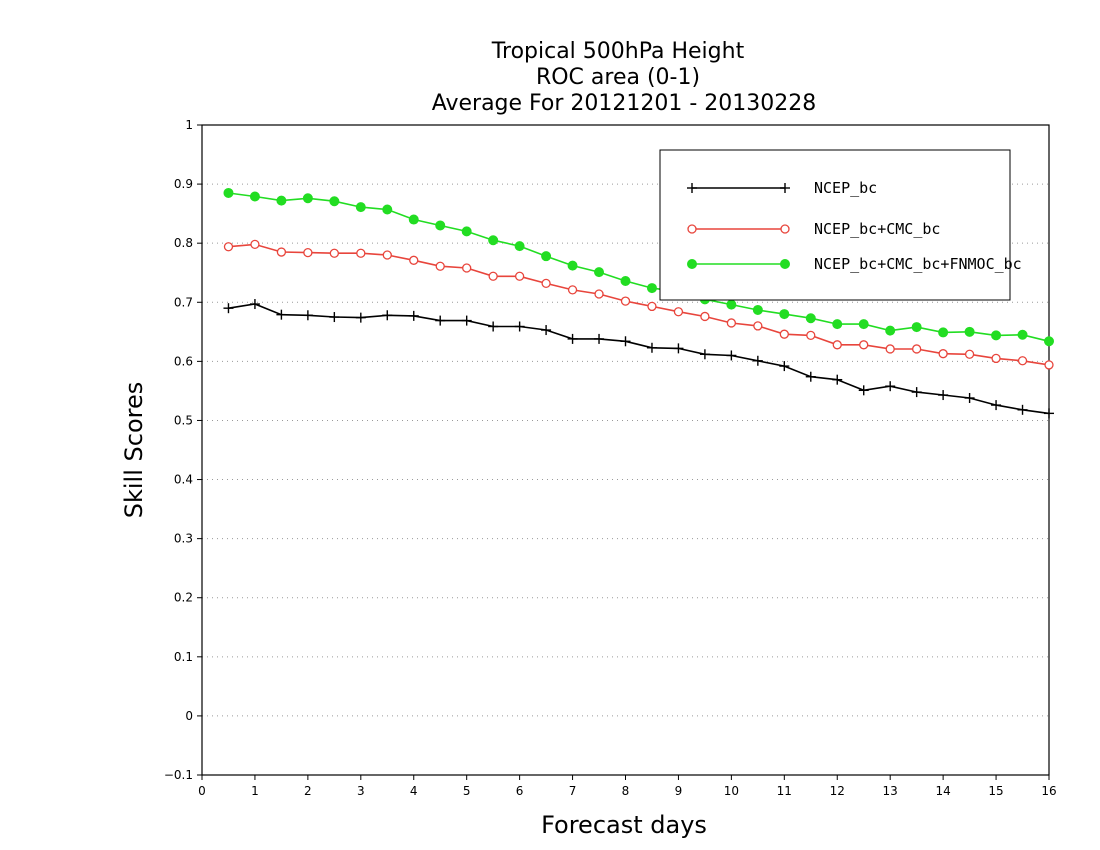 Image resolution: width=1100 pixels, height=850 pixels. Describe the element at coordinates (520, 791) in the screenshot. I see `x-tick-label: 6` at that location.